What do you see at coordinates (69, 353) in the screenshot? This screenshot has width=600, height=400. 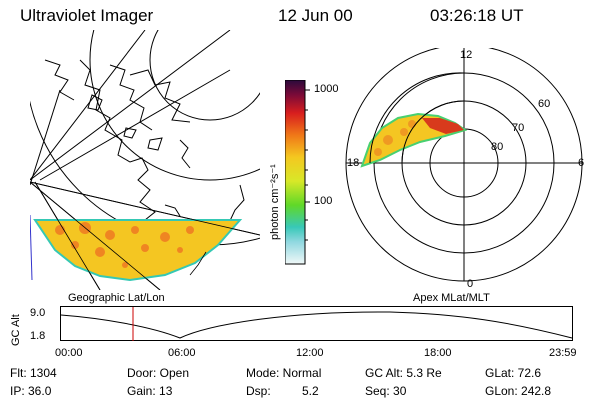 I see `alt-xtick-0000: 00:00` at bounding box center [69, 353].